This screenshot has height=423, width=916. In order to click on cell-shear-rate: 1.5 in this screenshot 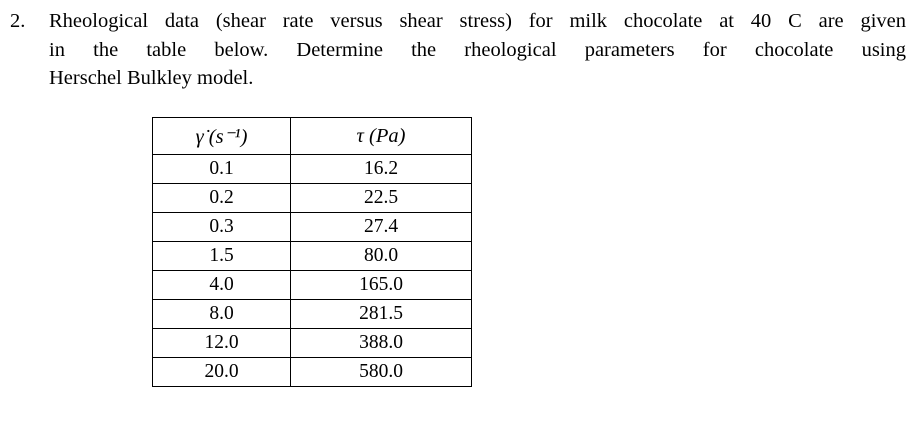, I will do `click(221, 256)`.